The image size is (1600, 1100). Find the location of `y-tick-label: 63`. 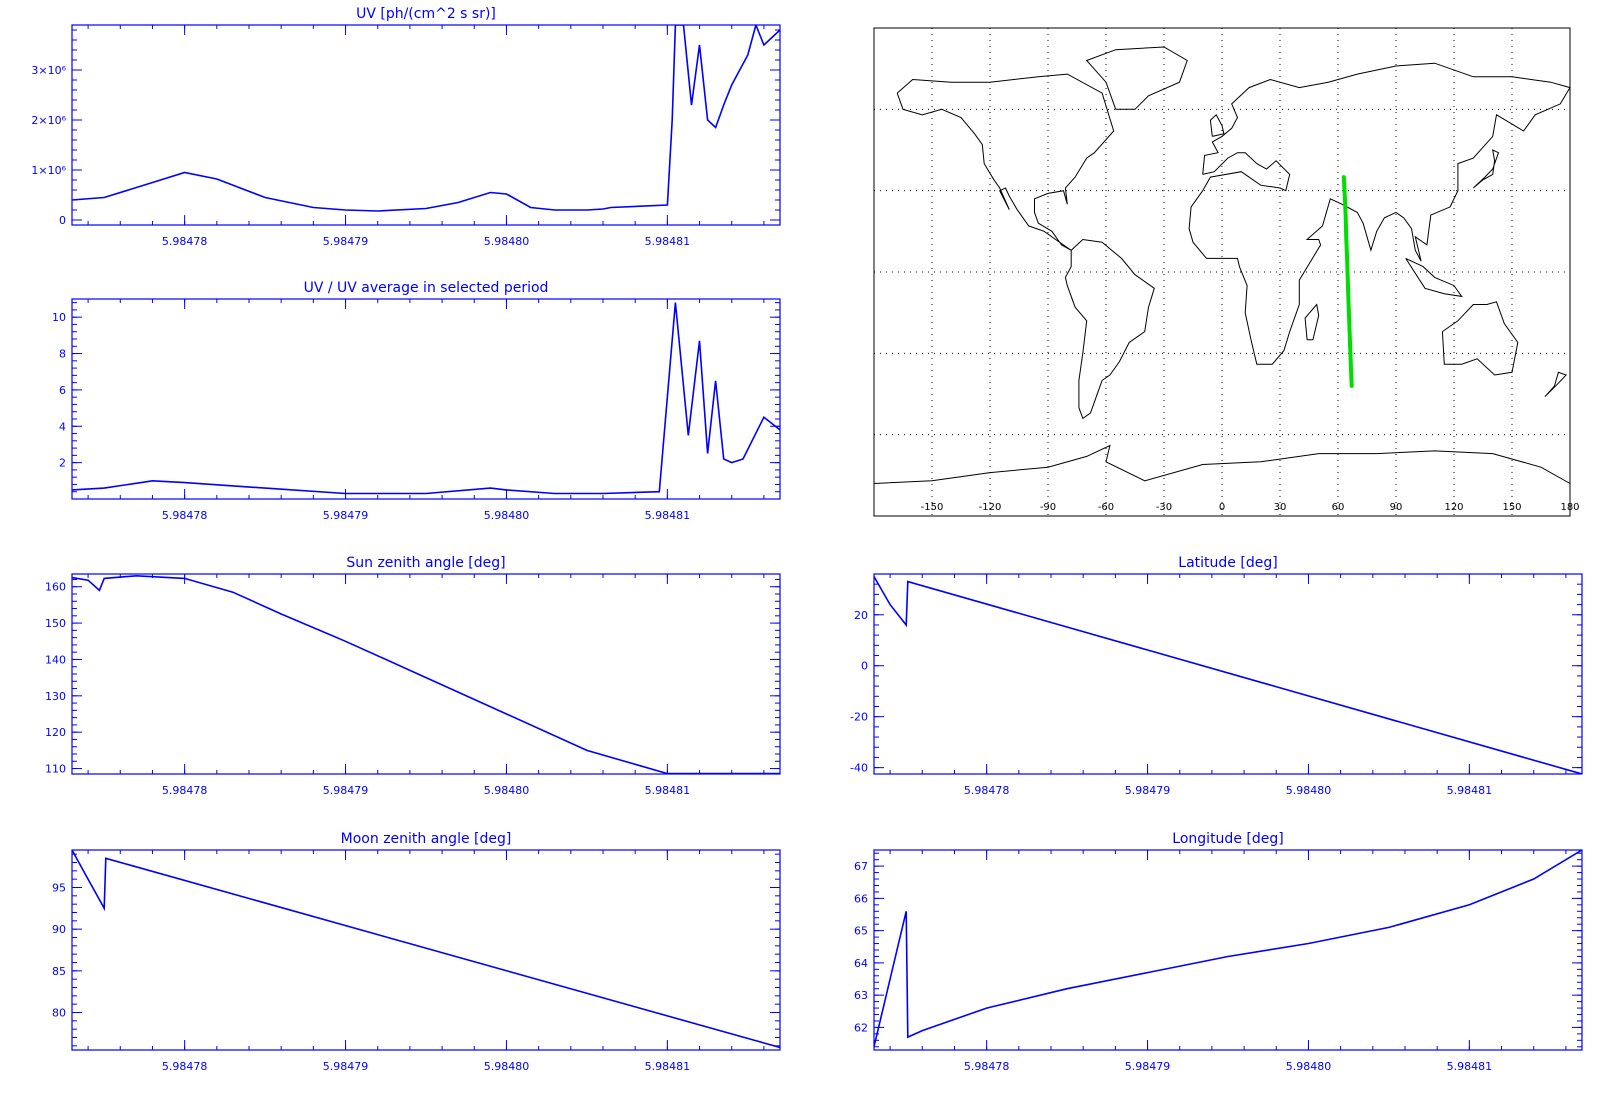

y-tick-label: 63 is located at coordinates (861, 995).